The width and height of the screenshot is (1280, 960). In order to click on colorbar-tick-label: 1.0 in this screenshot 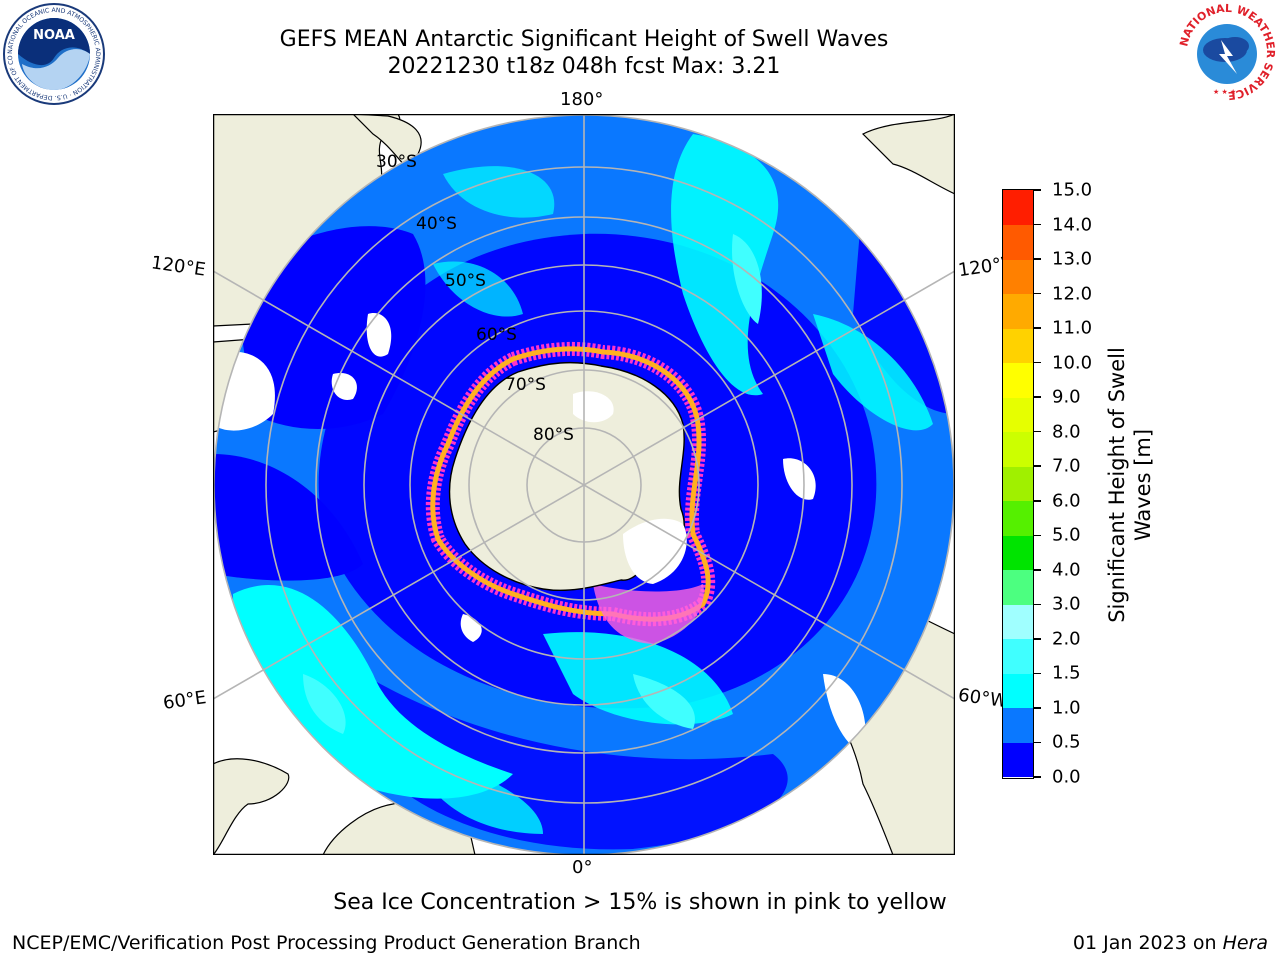, I will do `click(1066, 708)`.